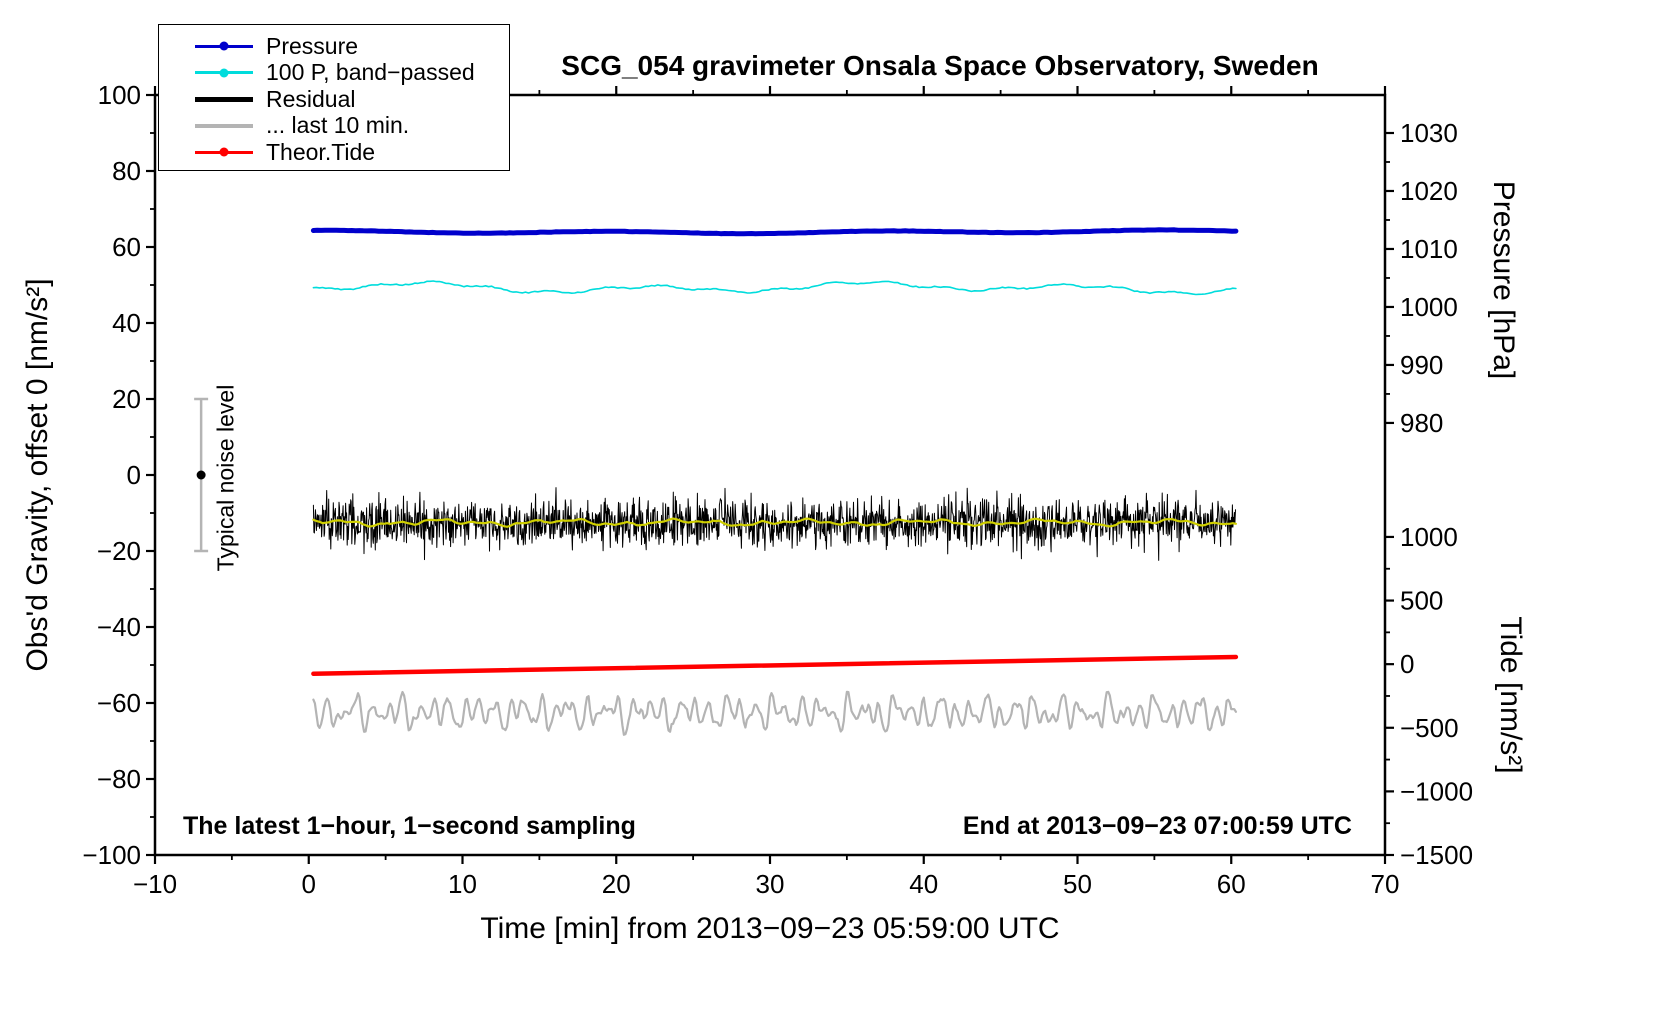  I want to click on y-right-pressure-ticks: 1030 1020 1010 1000 990 980, so click(1421, 278).